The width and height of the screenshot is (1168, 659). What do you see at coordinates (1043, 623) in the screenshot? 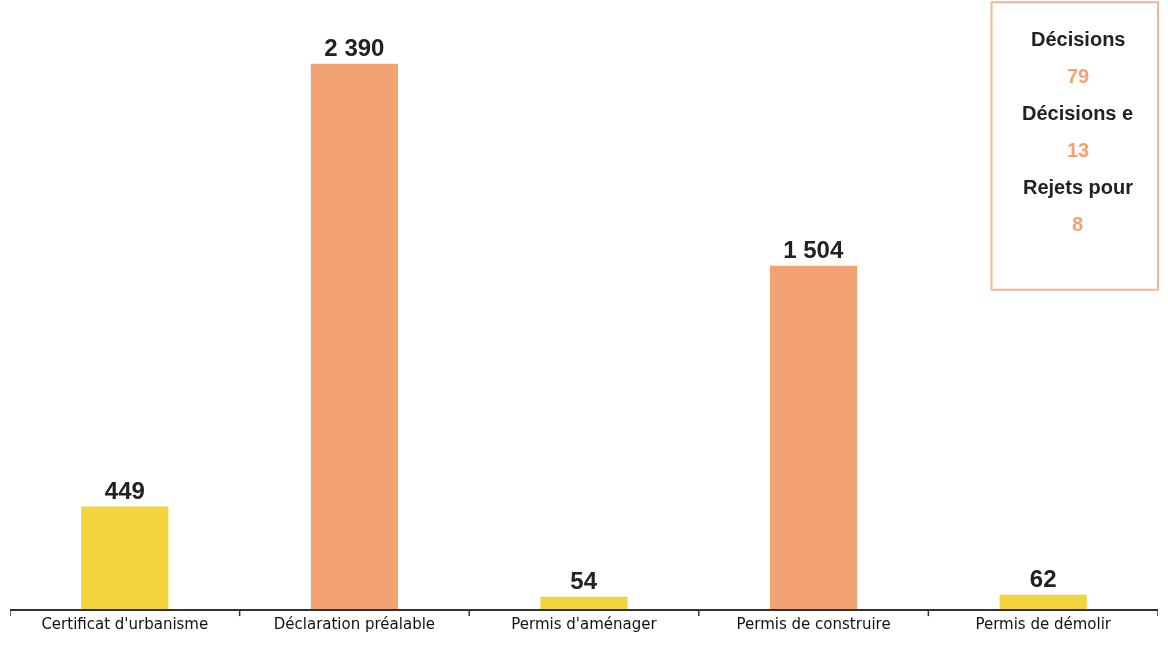
I see `x-tick-label: Permis de démolir` at bounding box center [1043, 623].